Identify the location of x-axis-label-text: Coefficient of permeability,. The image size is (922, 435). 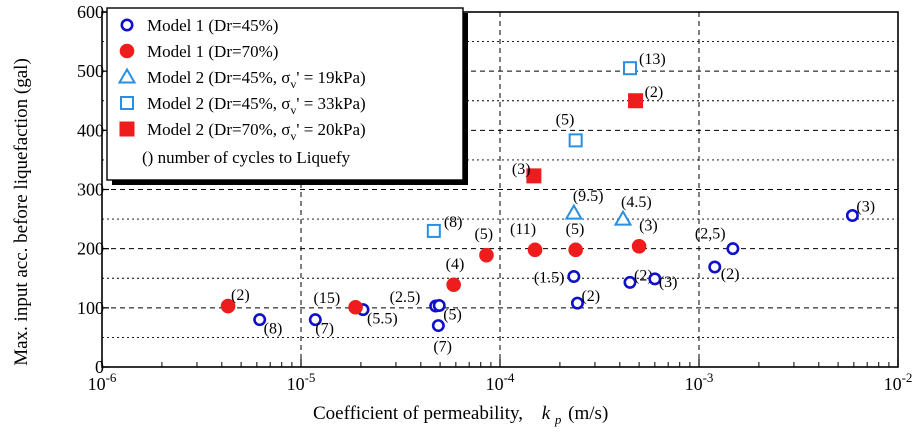
(418, 413).